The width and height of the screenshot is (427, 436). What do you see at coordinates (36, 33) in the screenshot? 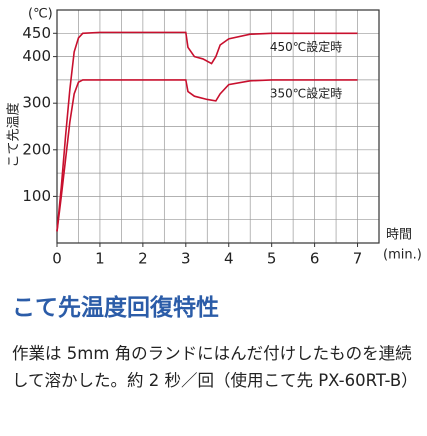
I see `y-tick-label: 450` at bounding box center [36, 33].